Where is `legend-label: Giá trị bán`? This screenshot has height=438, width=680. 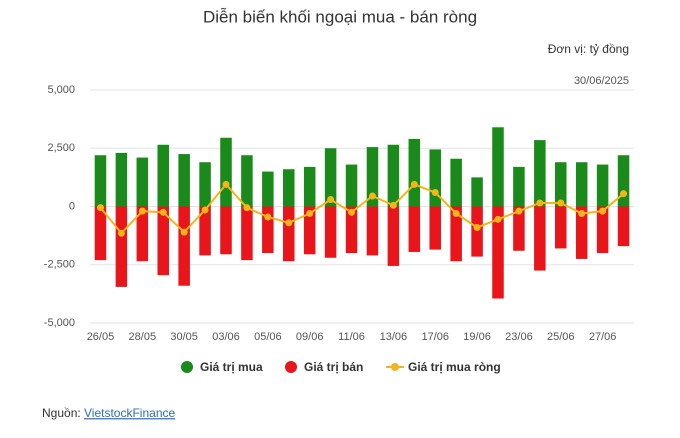
legend-label: Giá trị bán is located at coordinates (333, 367).